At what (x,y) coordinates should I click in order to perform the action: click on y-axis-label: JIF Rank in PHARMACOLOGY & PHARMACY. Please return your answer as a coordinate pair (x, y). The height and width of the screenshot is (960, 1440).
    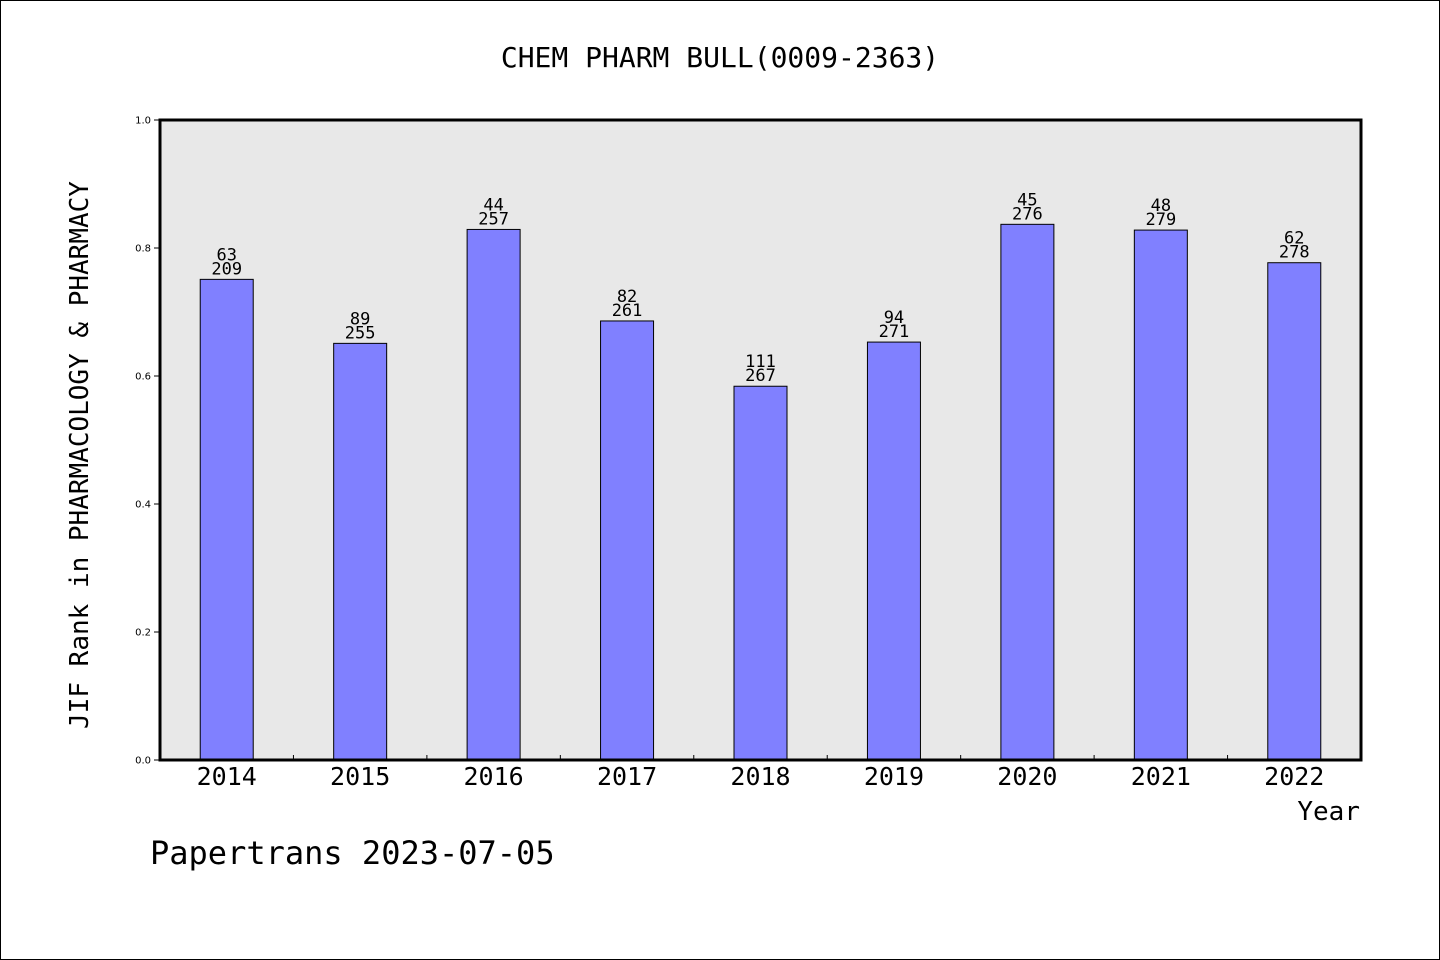
    Looking at the image, I should click on (80, 455).